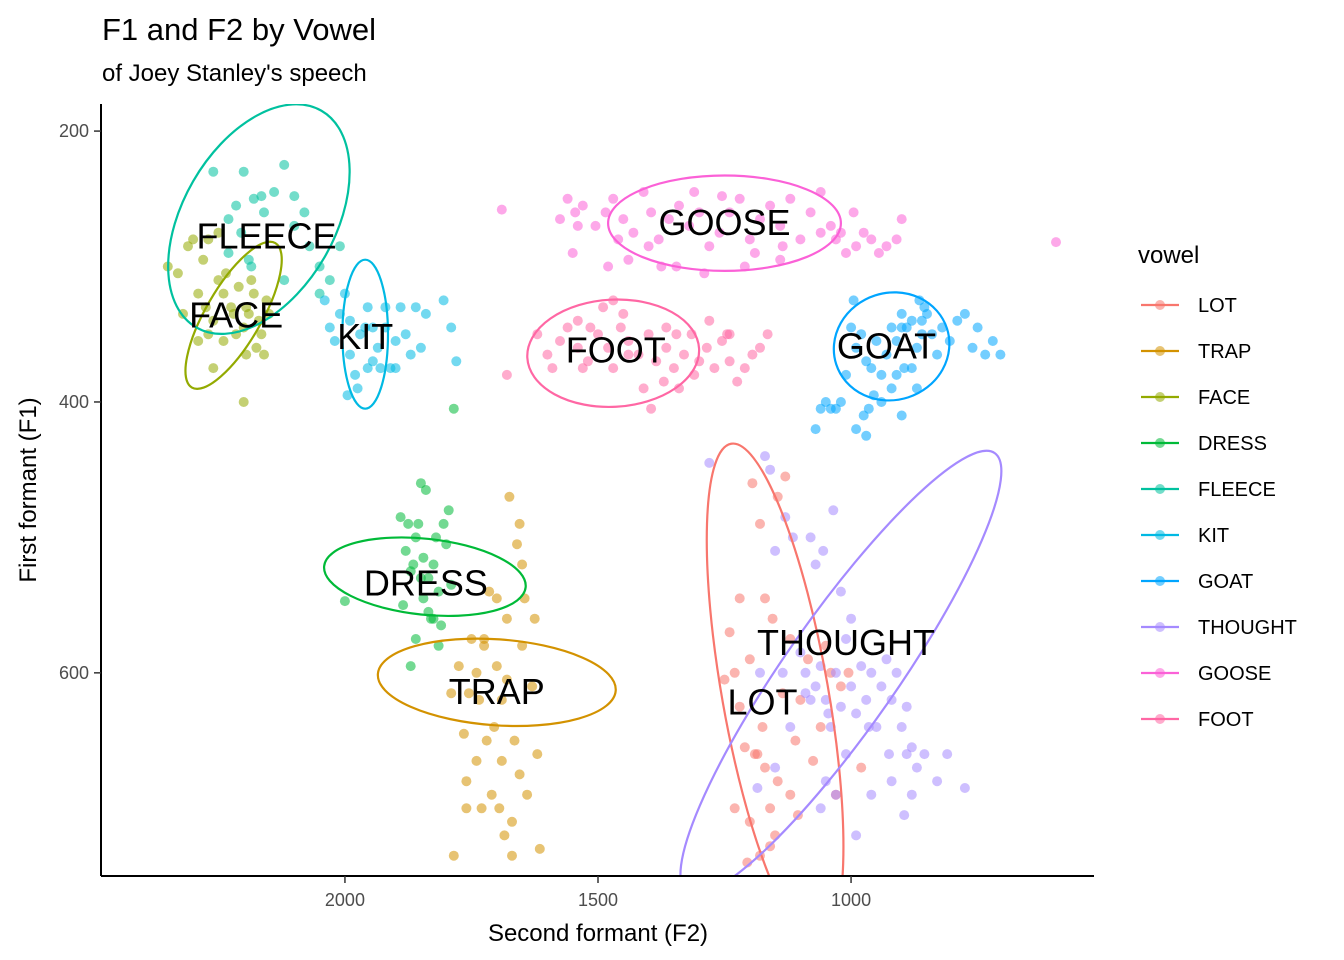 This screenshot has height=960, width=1344. Describe the element at coordinates (1224, 398) in the screenshot. I see `legend-label: FACE` at that location.